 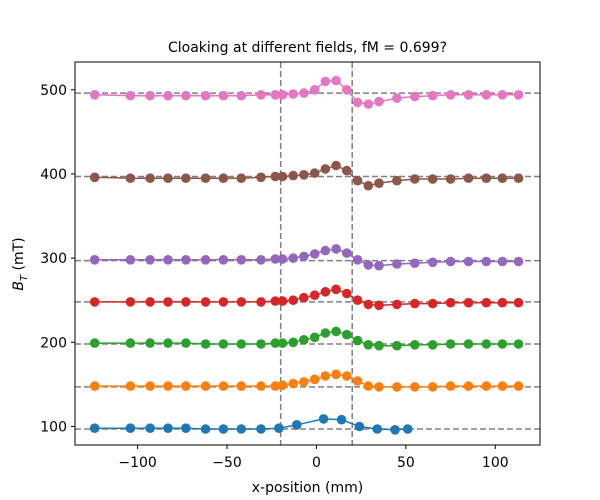 I want to click on y-tick-label: 400, so click(x=53, y=175).